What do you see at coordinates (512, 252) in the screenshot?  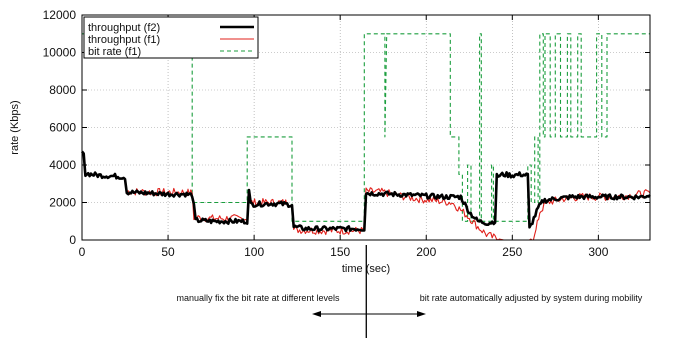 I see `x-tick-label: 250` at bounding box center [512, 252].